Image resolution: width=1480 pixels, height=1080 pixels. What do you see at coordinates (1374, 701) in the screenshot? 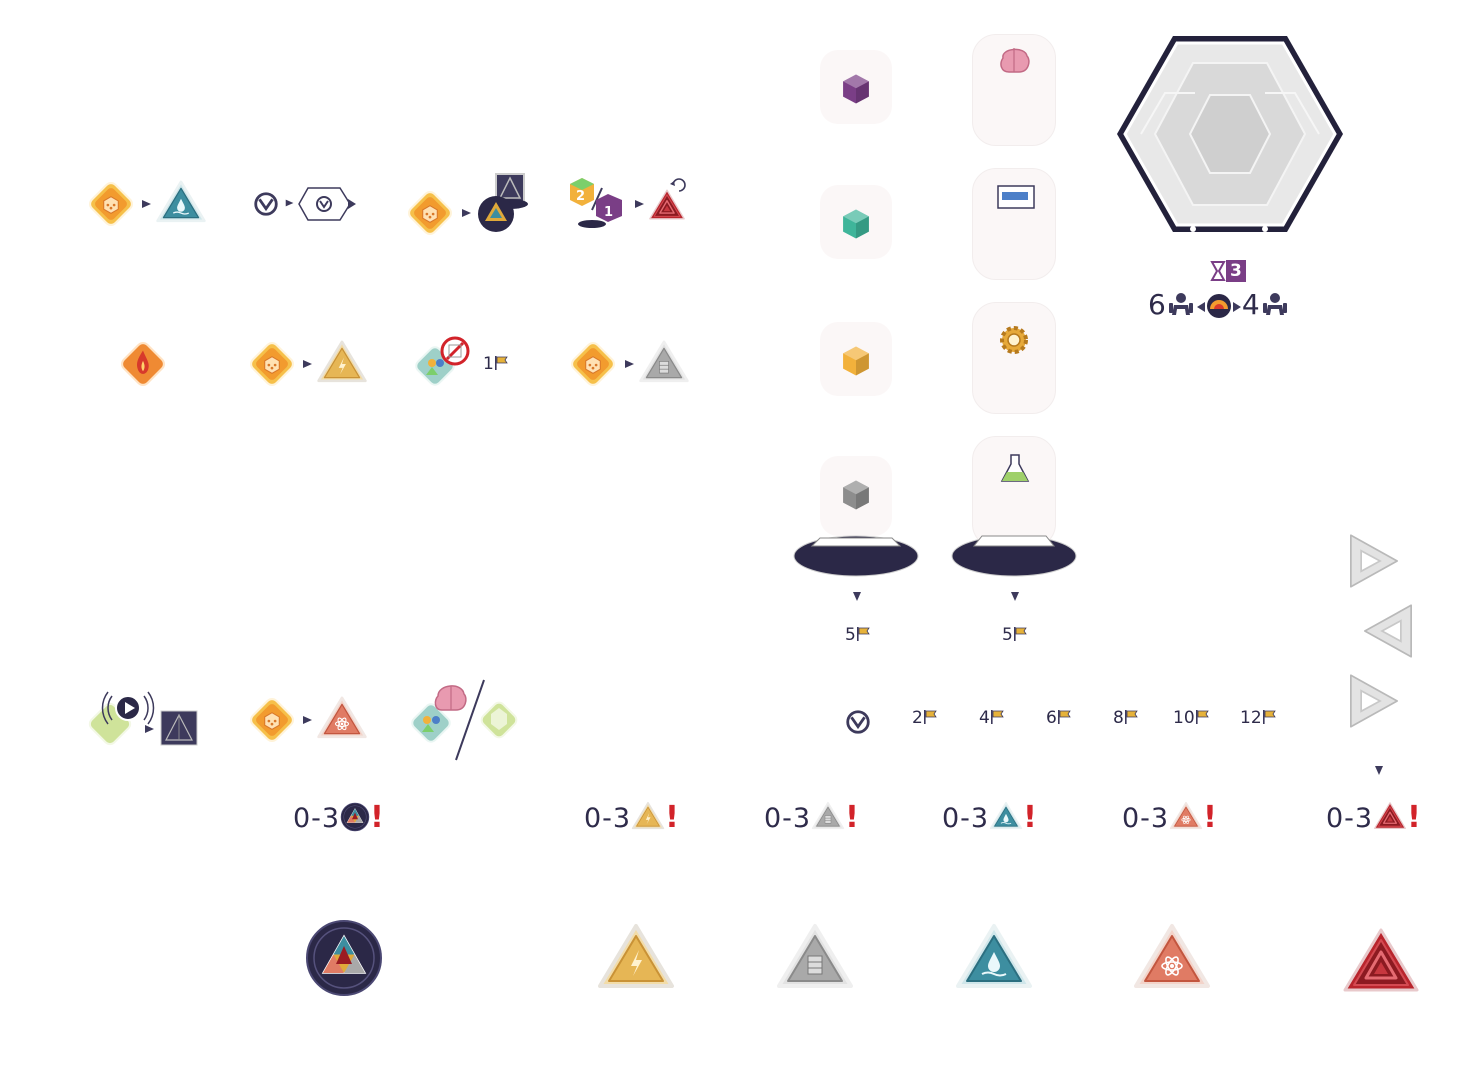
I see `arrow-right-triangle-icon` at bounding box center [1374, 701].